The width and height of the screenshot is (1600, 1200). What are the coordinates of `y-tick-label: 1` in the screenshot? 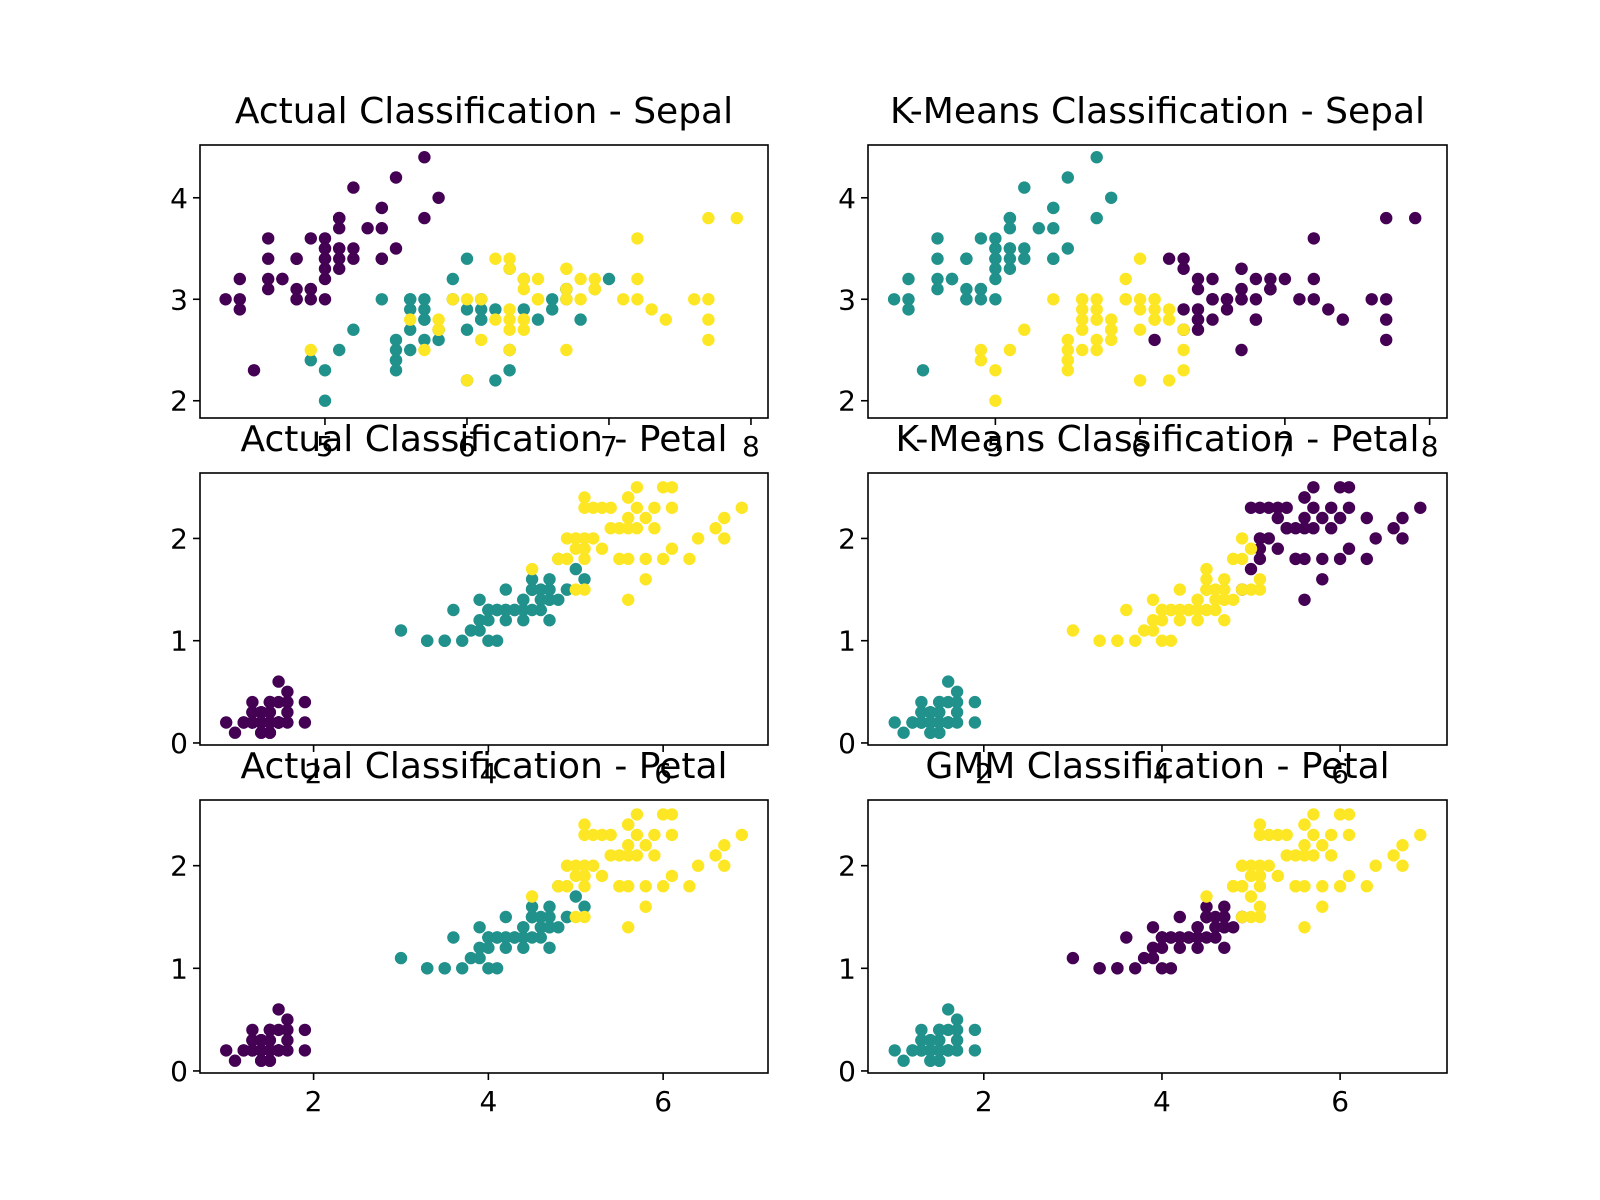 It's located at (179, 968).